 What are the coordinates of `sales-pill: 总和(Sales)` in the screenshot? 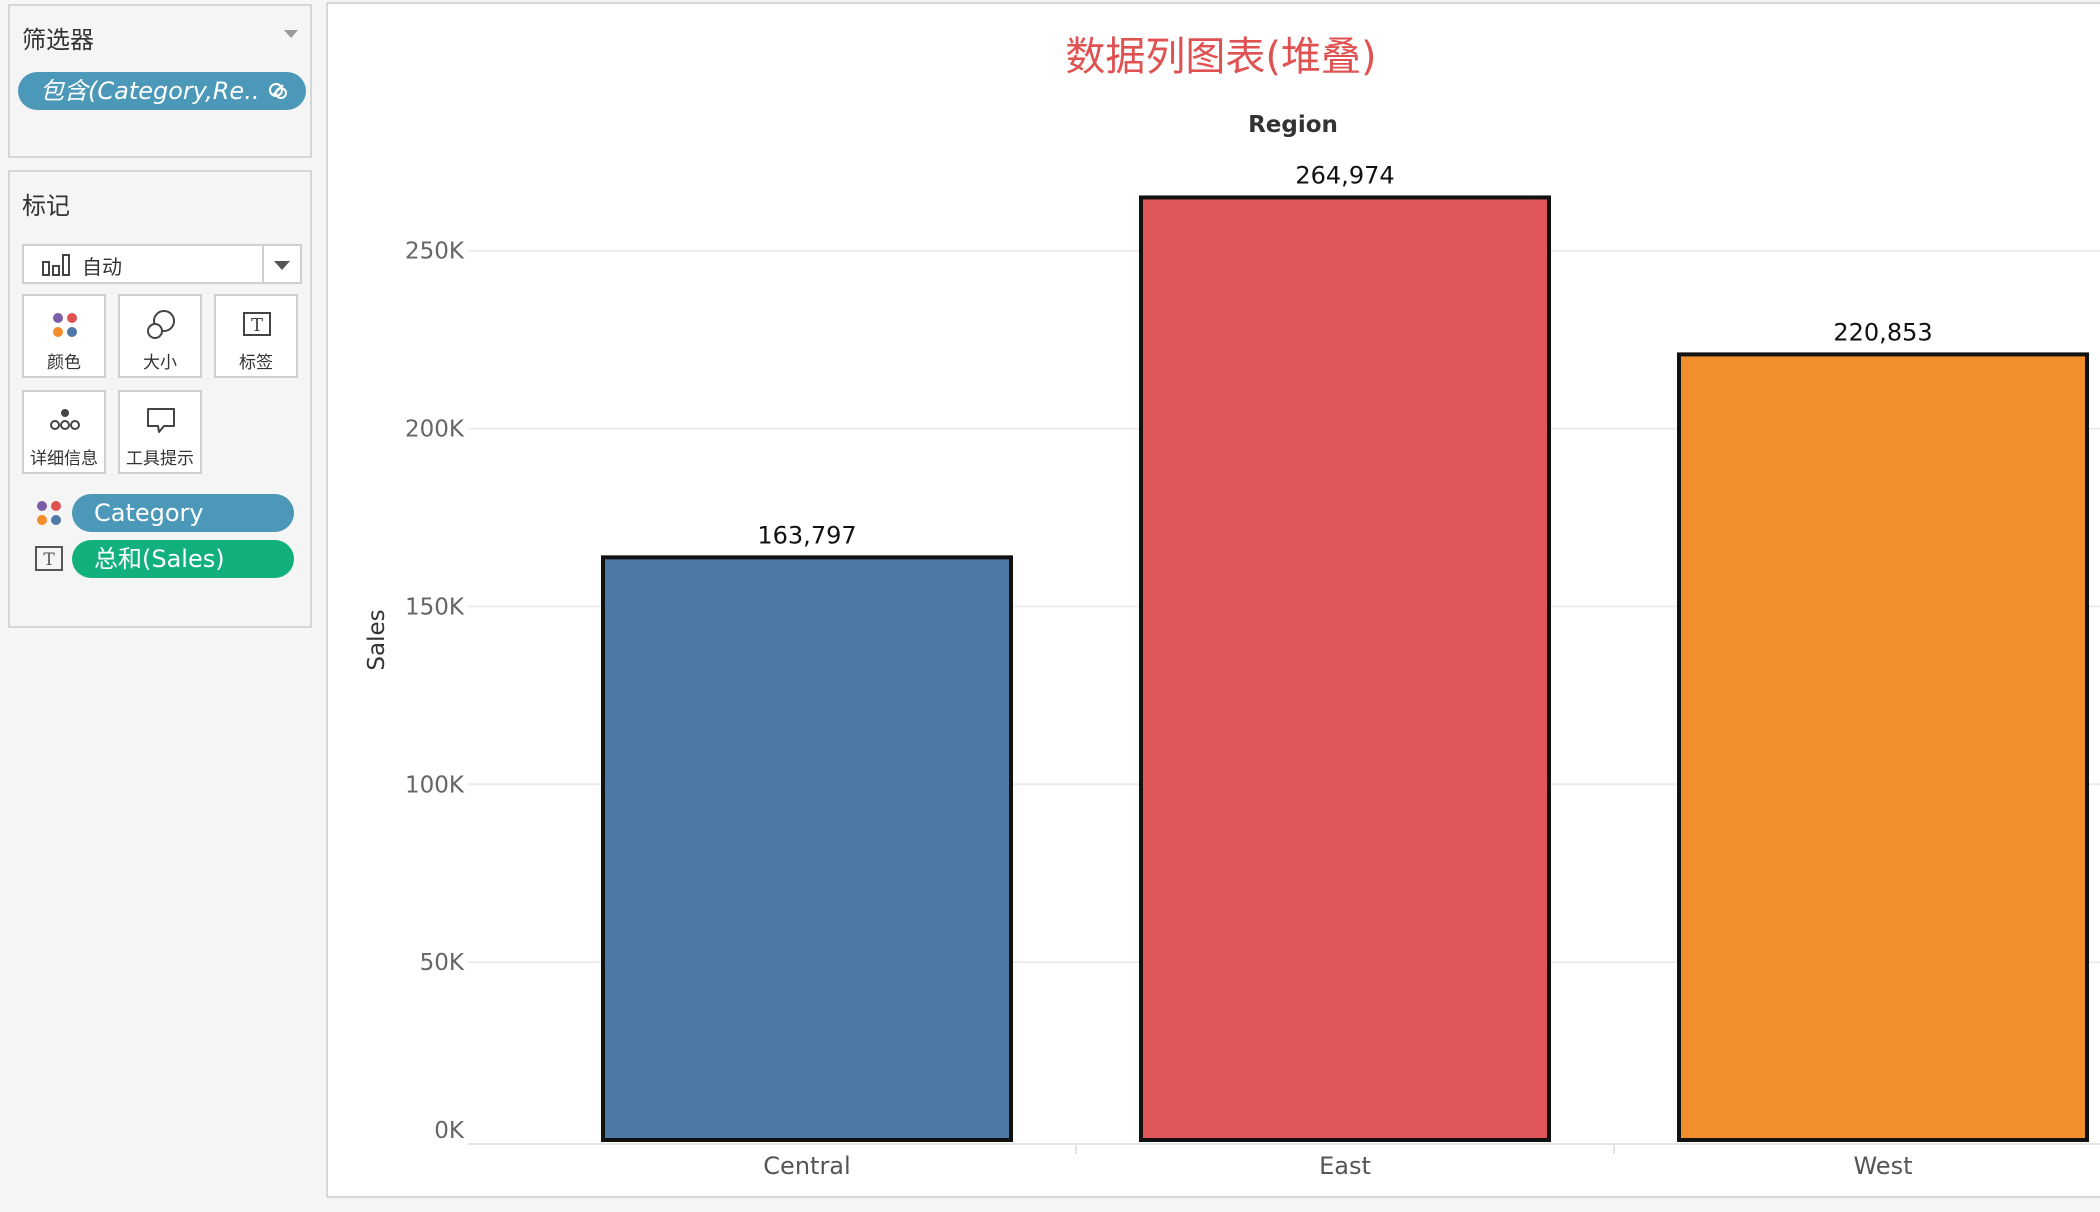 It's located at (183, 559).